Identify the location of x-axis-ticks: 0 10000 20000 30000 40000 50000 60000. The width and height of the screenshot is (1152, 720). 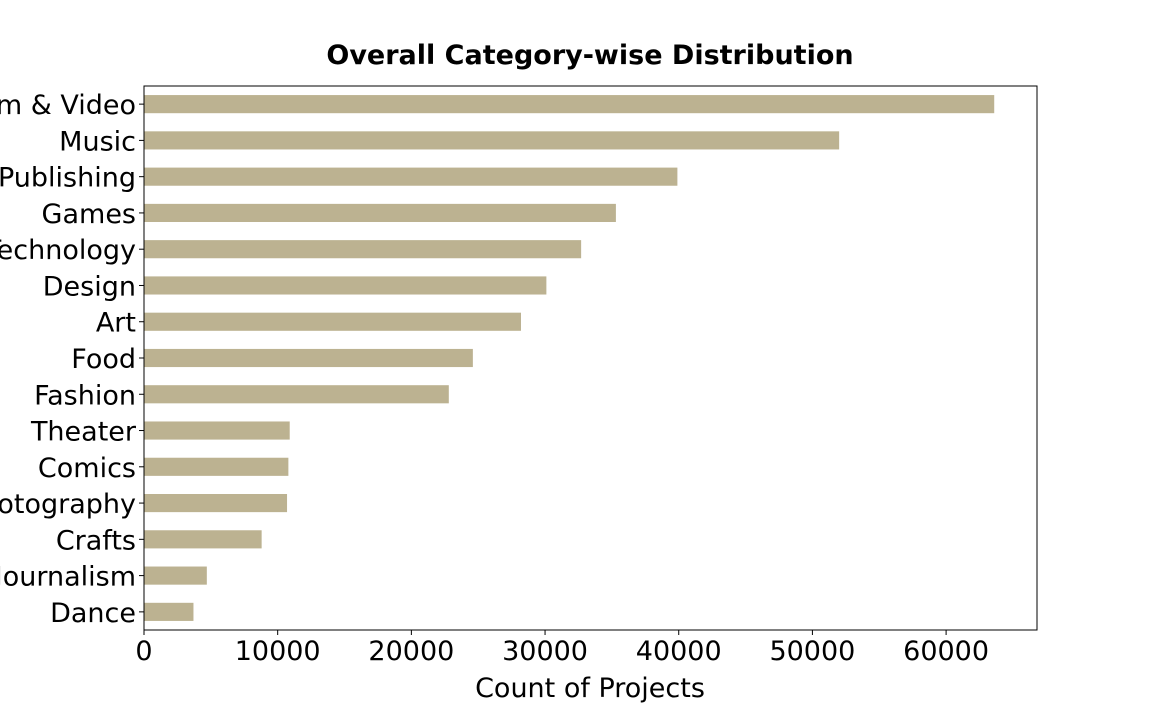
(562, 648).